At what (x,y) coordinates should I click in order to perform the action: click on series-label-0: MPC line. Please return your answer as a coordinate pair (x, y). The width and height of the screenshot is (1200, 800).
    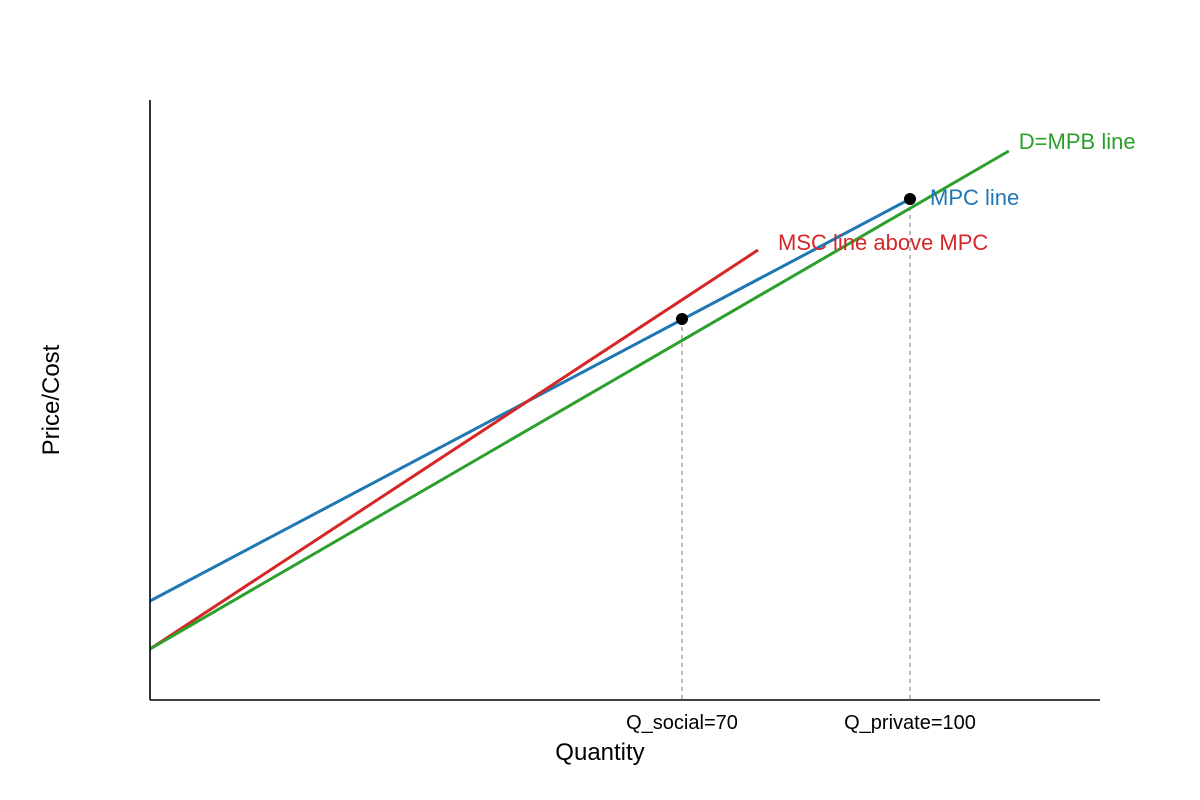
    Looking at the image, I should click on (974, 197).